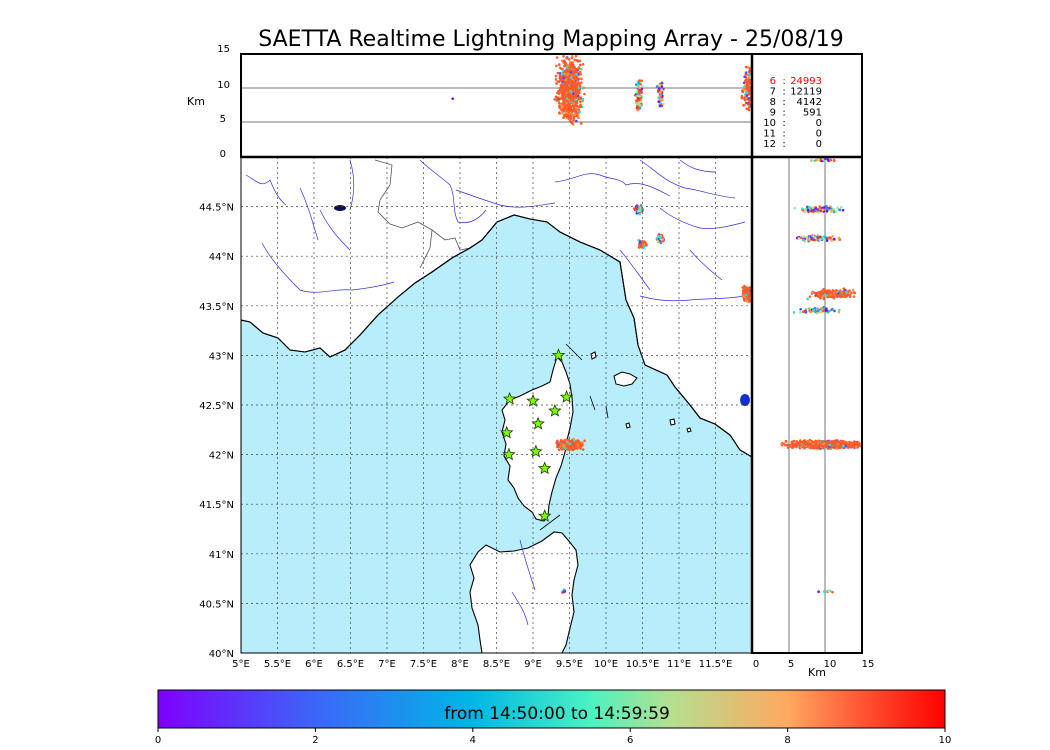 The height and width of the screenshot is (750, 1050). Describe the element at coordinates (769, 123) in the screenshot. I see `count-level: 10` at that location.